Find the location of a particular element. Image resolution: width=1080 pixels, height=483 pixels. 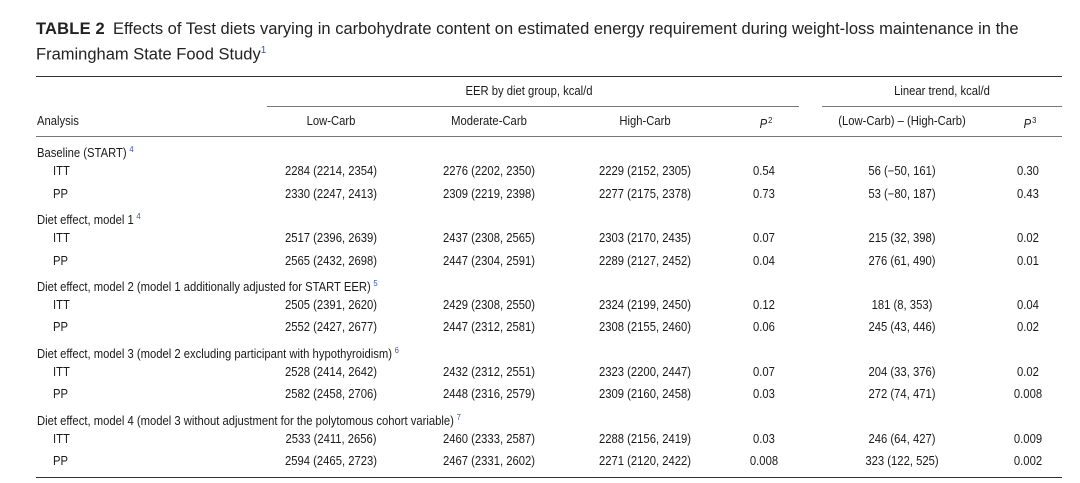

cell-p-value: 0.73 is located at coordinates (764, 194).